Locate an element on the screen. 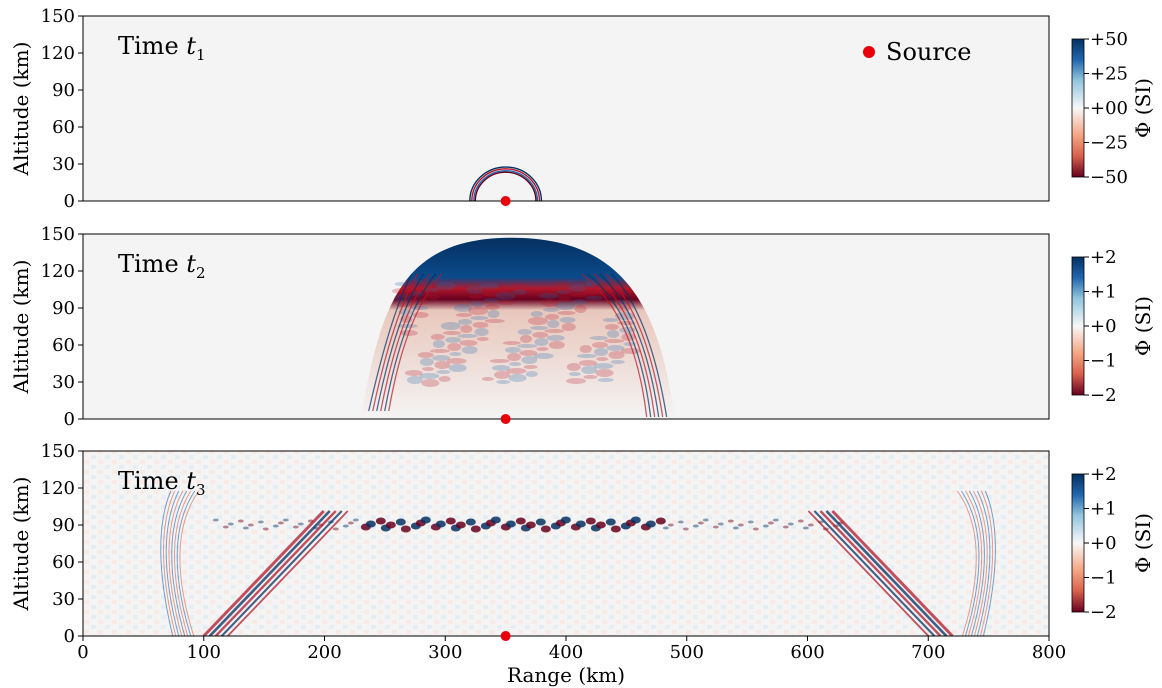  y-tick-label: 90 is located at coordinates (63, 308).